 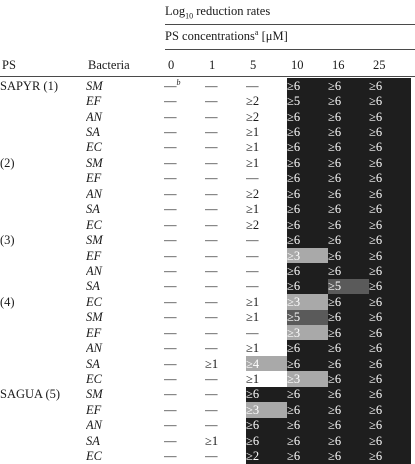 What do you see at coordinates (273, 36) in the screenshot?
I see `concentration-unit: [μM]` at bounding box center [273, 36].